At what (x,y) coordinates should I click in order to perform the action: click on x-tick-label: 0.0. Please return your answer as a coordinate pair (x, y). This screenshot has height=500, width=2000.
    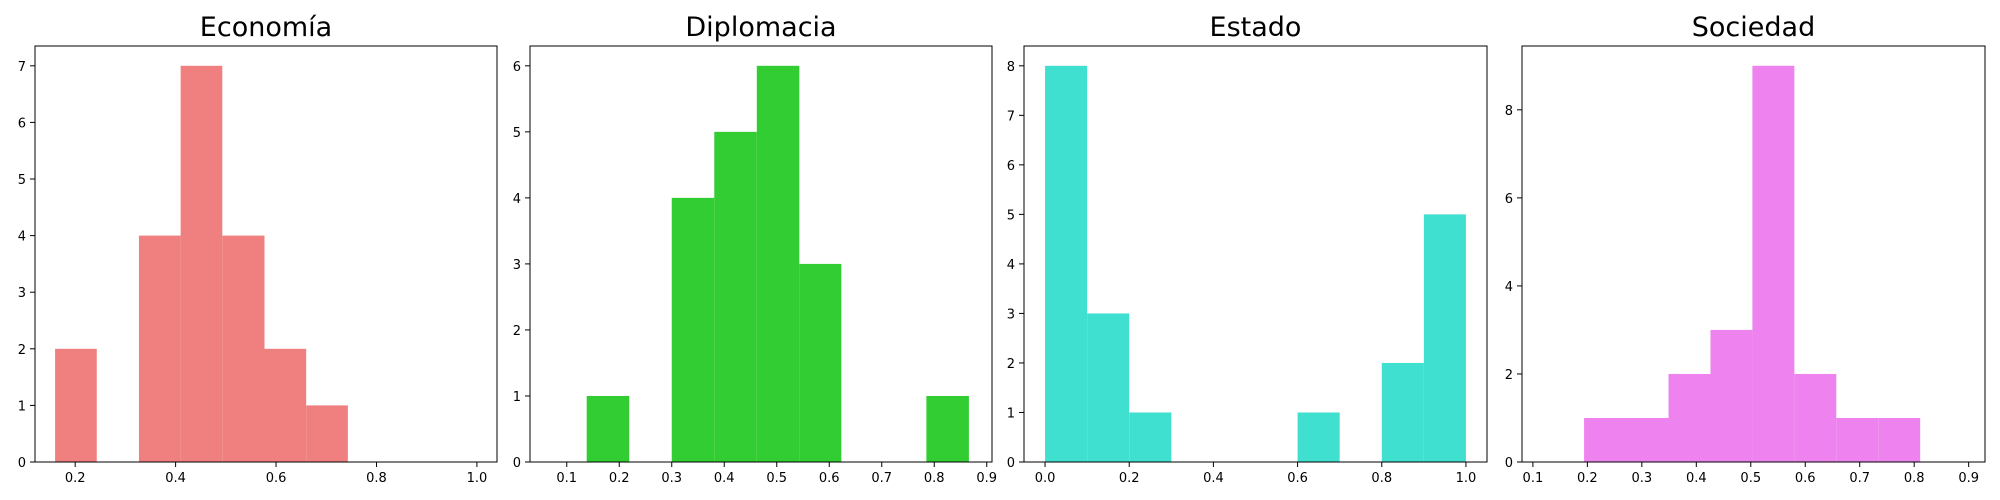
    Looking at the image, I should click on (1045, 478).